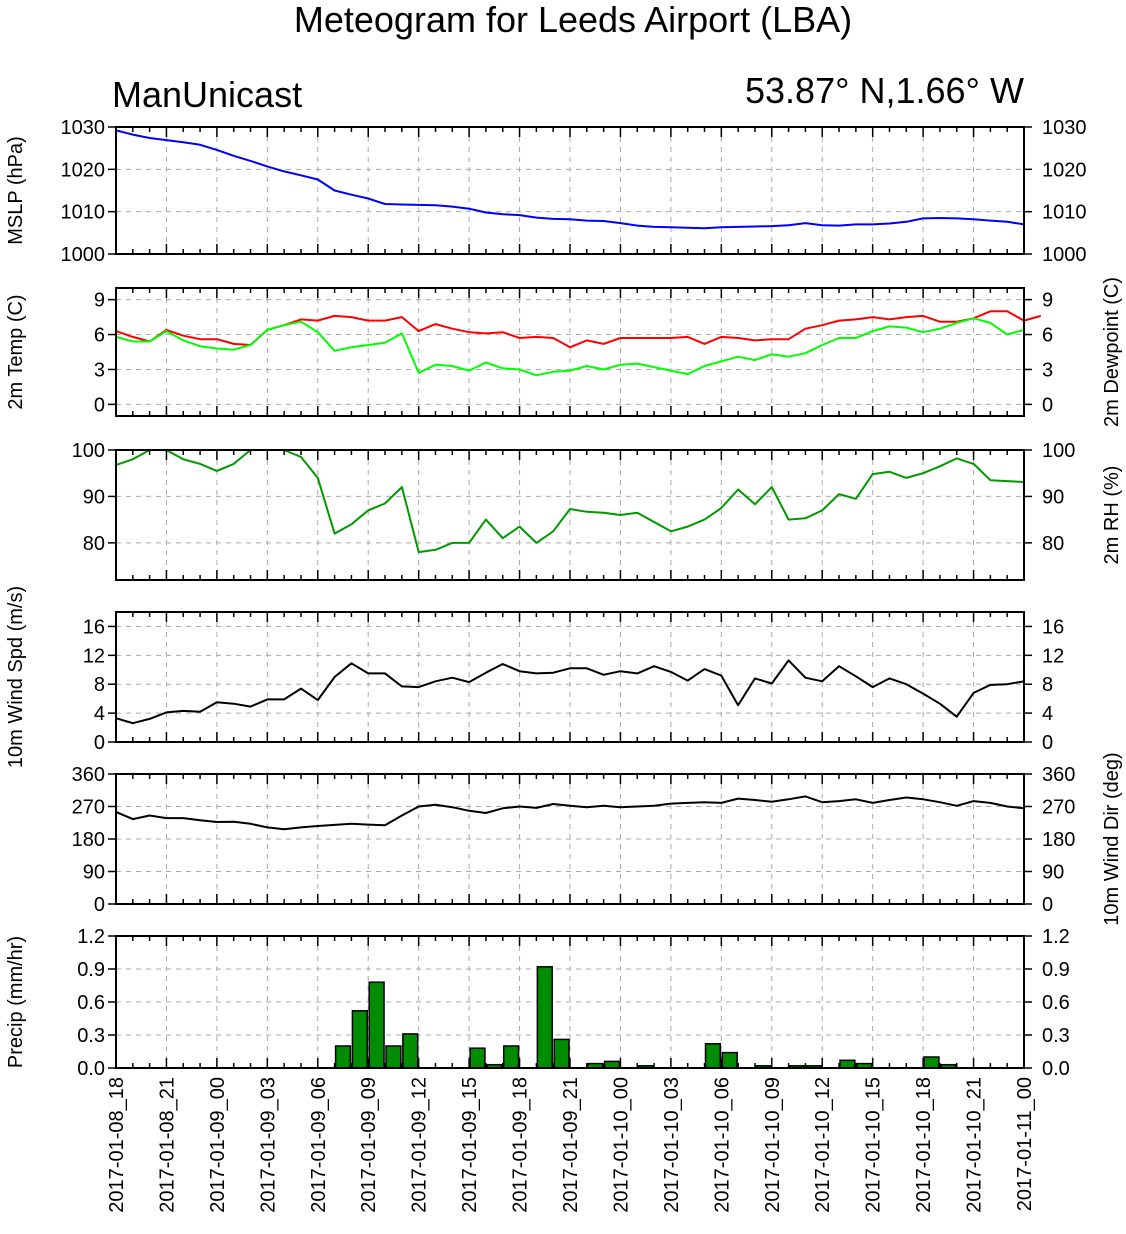 This screenshot has width=1126, height=1234. Describe the element at coordinates (117, 1145) in the screenshot. I see `x-tick-label: 2017-01-08_18` at that location.